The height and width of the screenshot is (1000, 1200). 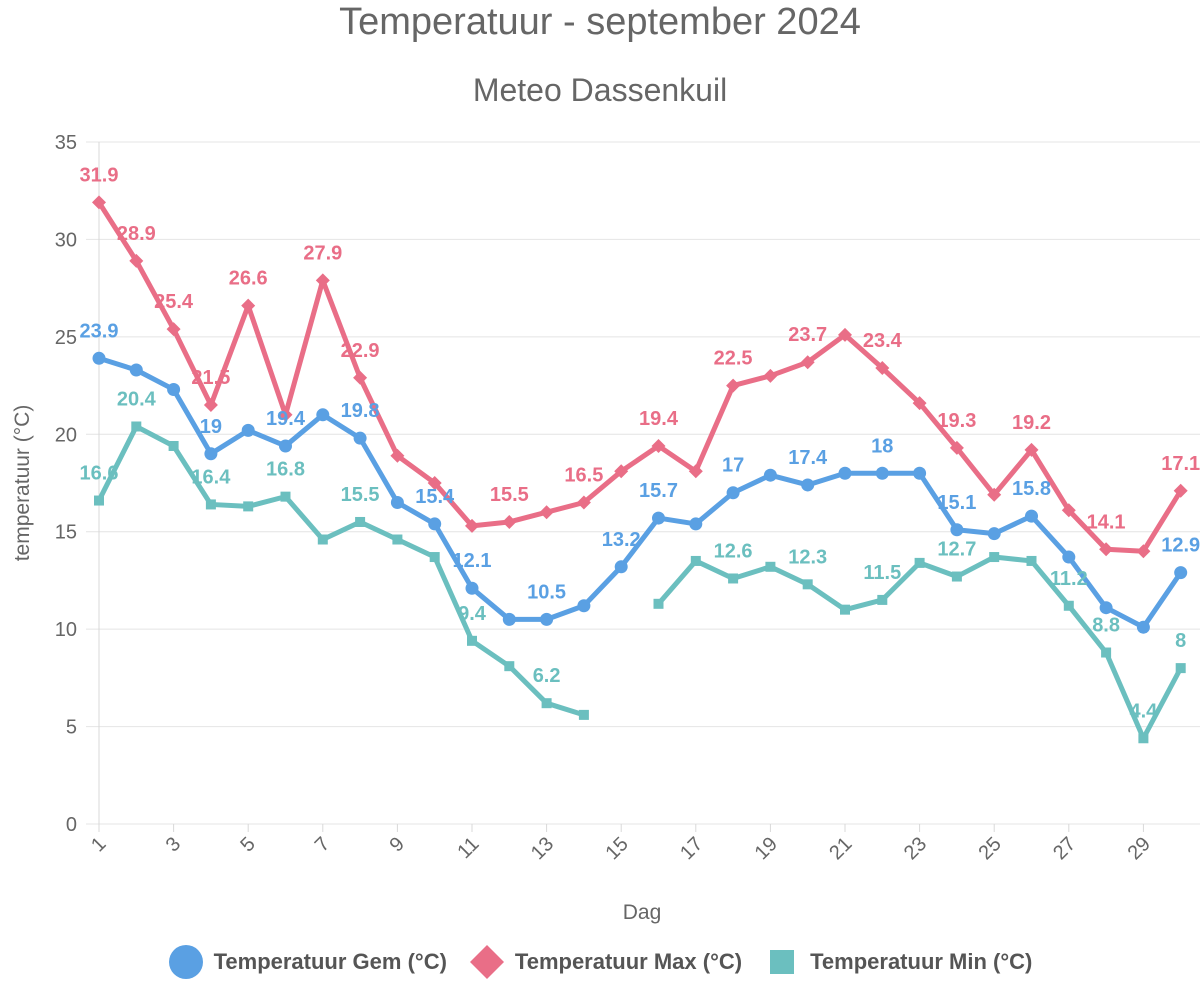 What do you see at coordinates (1106, 522) in the screenshot?
I see `data-label: 14.1` at bounding box center [1106, 522].